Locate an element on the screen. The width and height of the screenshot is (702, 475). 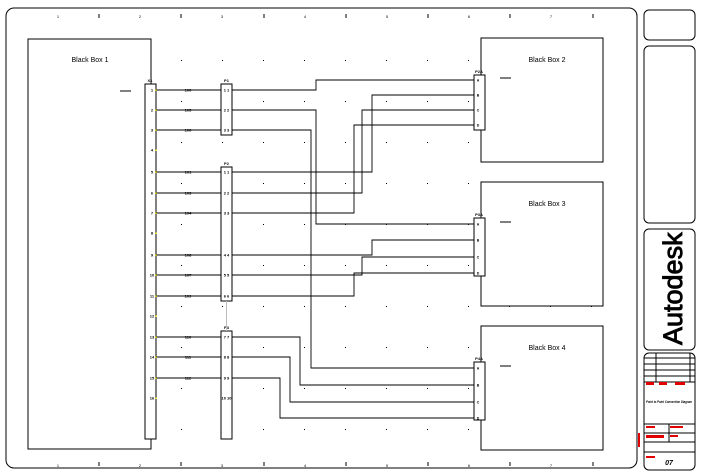
ruler-number-bottom: 5 is located at coordinates (387, 465).